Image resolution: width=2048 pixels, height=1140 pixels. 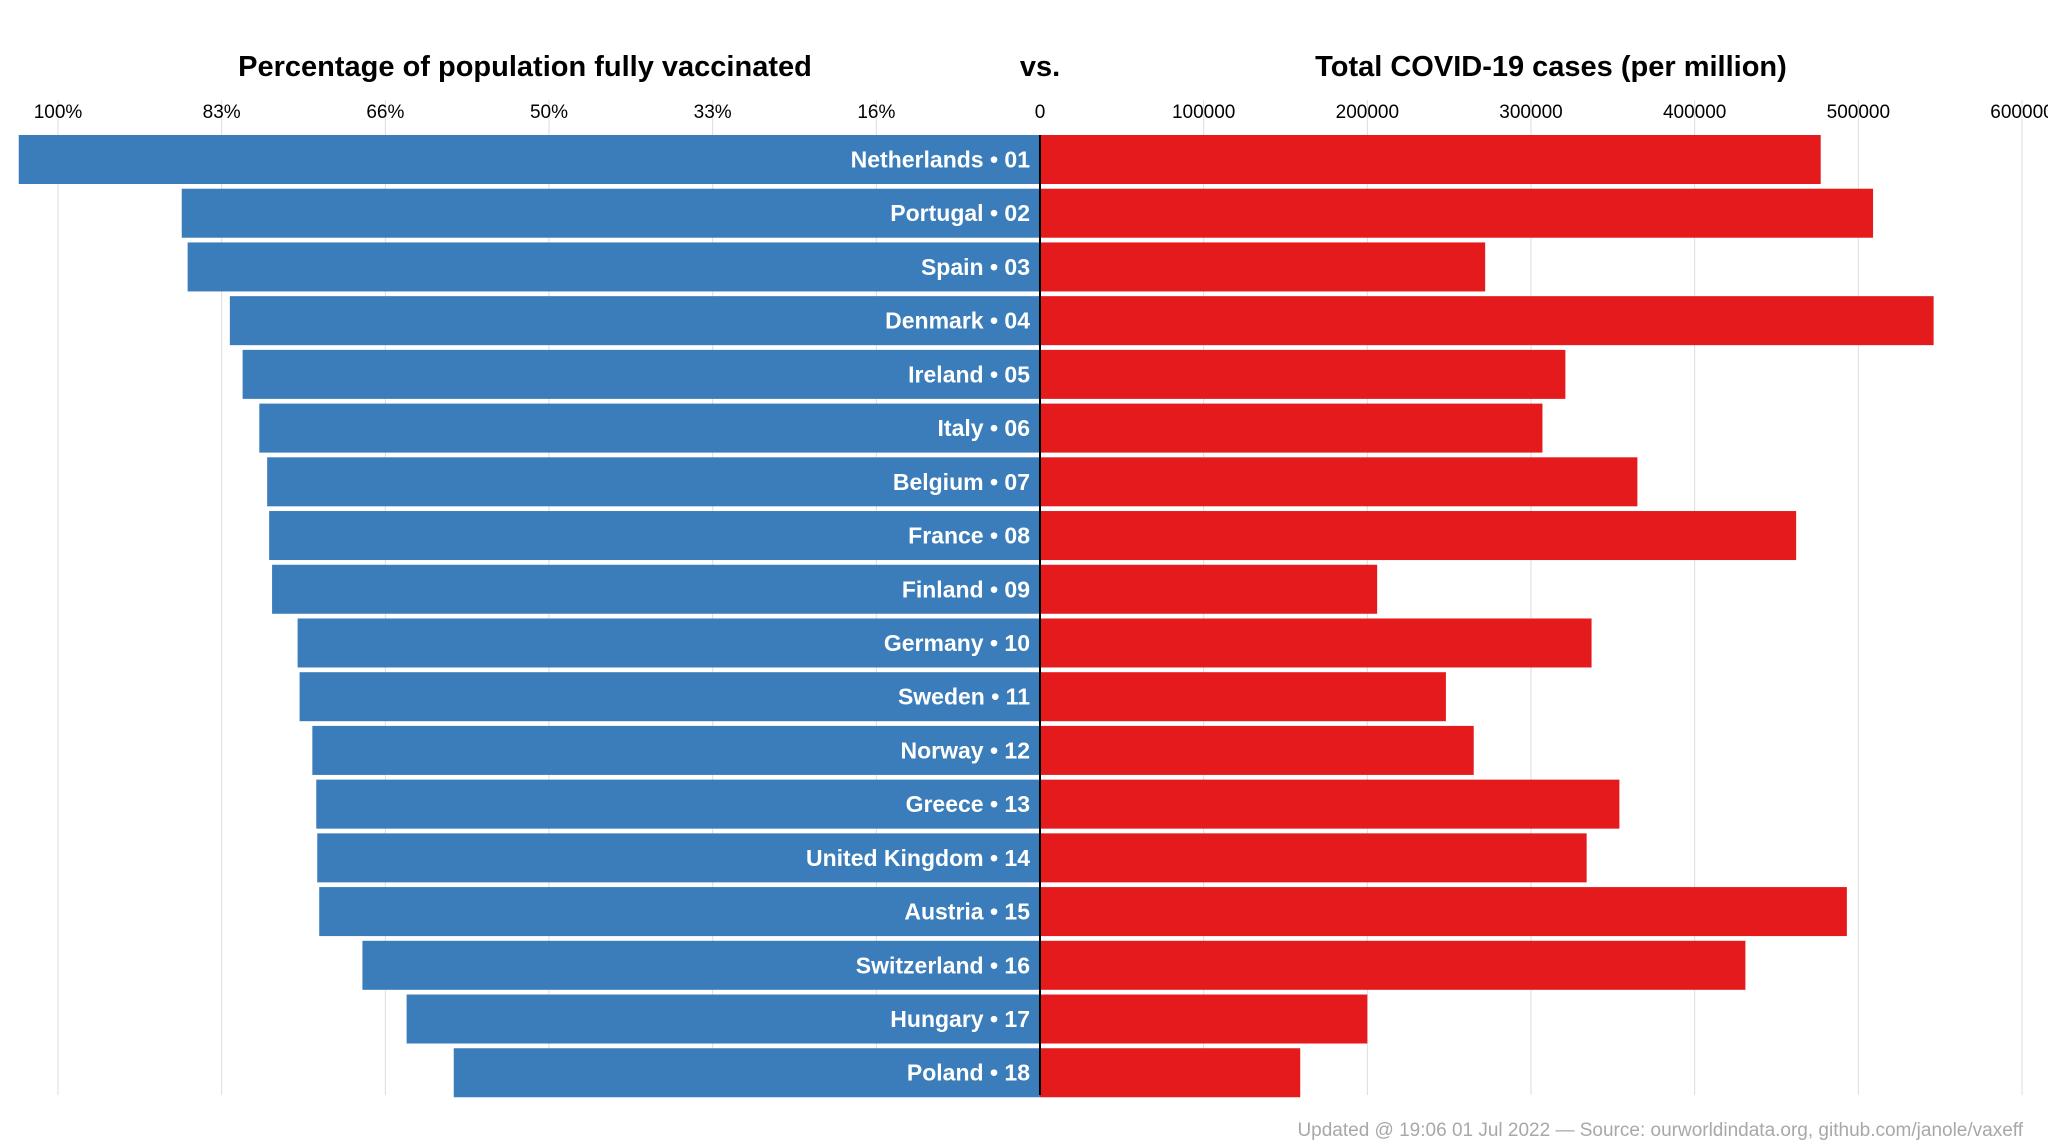 What do you see at coordinates (941, 160) in the screenshot?
I see `country-label: Netherlands • 01` at bounding box center [941, 160].